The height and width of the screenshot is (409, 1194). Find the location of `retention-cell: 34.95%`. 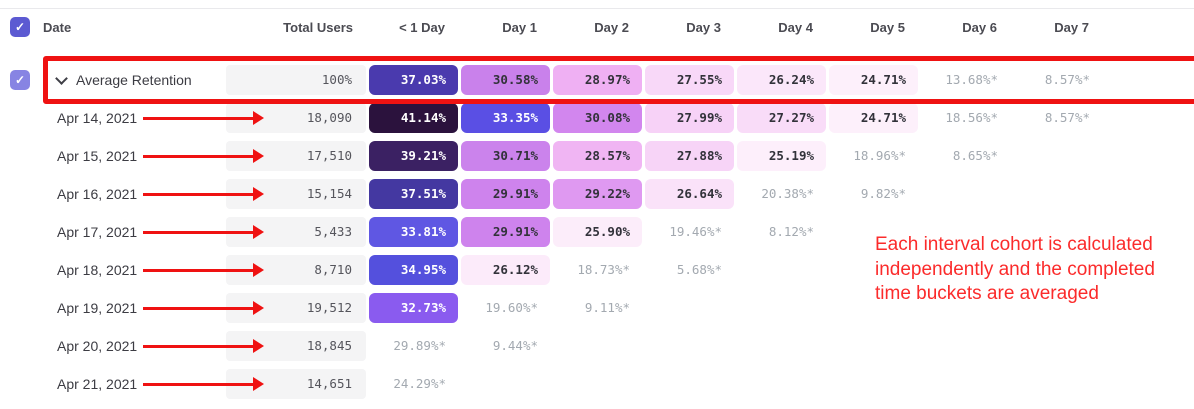

retention-cell: 34.95% is located at coordinates (413, 270).